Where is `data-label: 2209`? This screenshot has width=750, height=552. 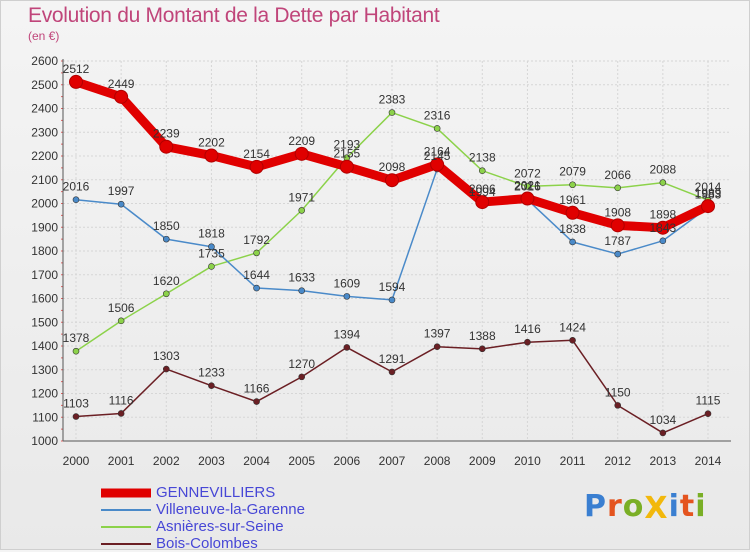
data-label: 2209 is located at coordinates (301, 141).